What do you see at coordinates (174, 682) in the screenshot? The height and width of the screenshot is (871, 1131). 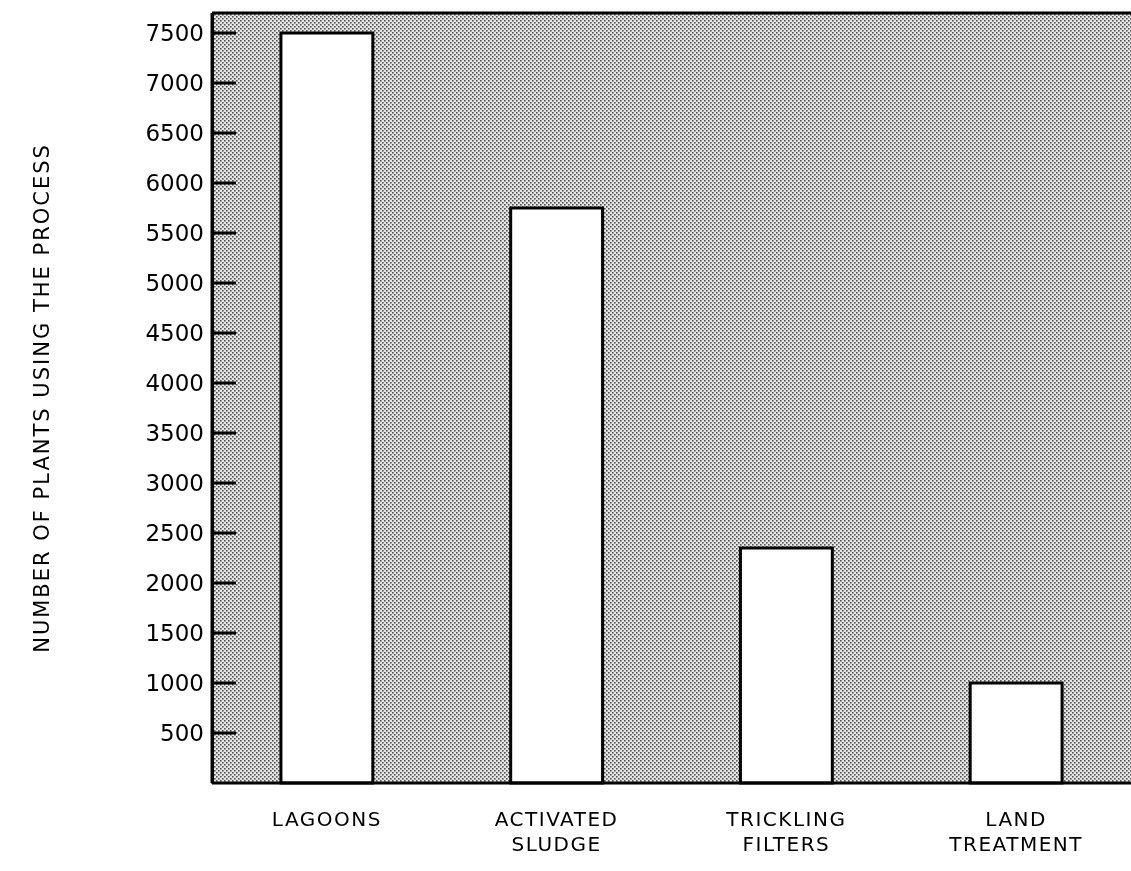 I see `y-tick-label: 1000` at bounding box center [174, 682].